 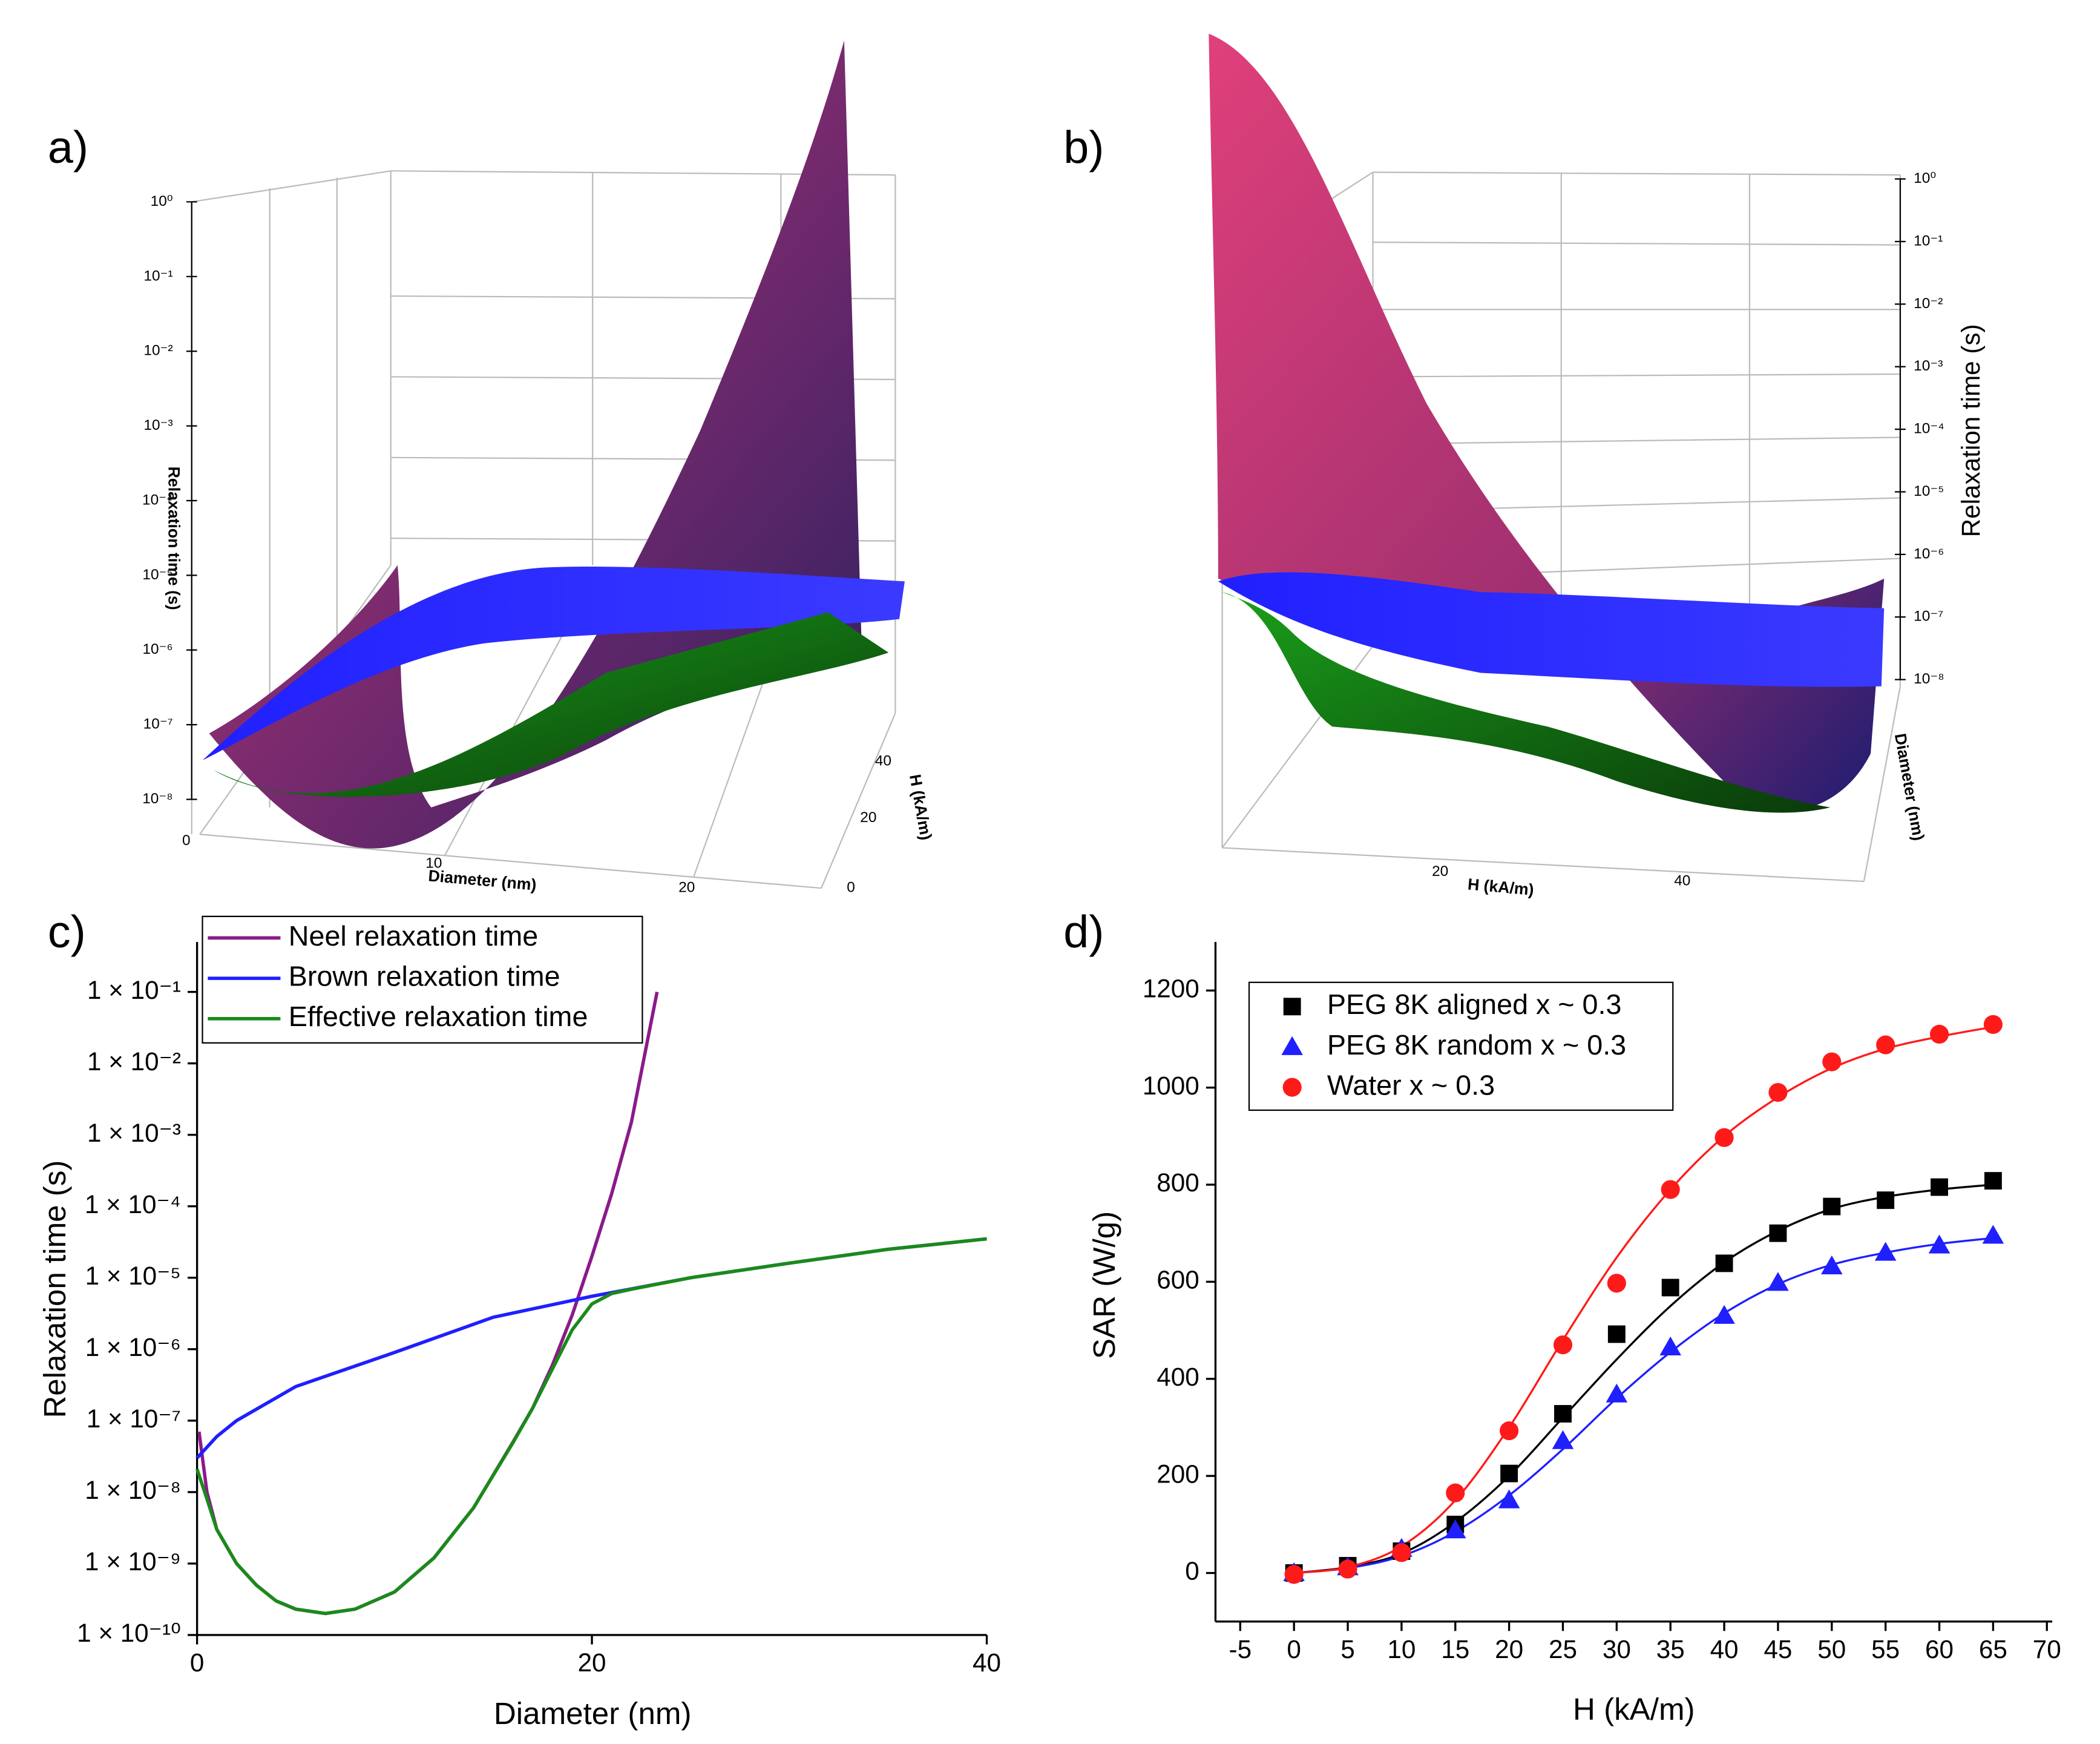 What do you see at coordinates (157, 649) in the screenshot?
I see `z-tick-label: 10⁻⁶` at bounding box center [157, 649].